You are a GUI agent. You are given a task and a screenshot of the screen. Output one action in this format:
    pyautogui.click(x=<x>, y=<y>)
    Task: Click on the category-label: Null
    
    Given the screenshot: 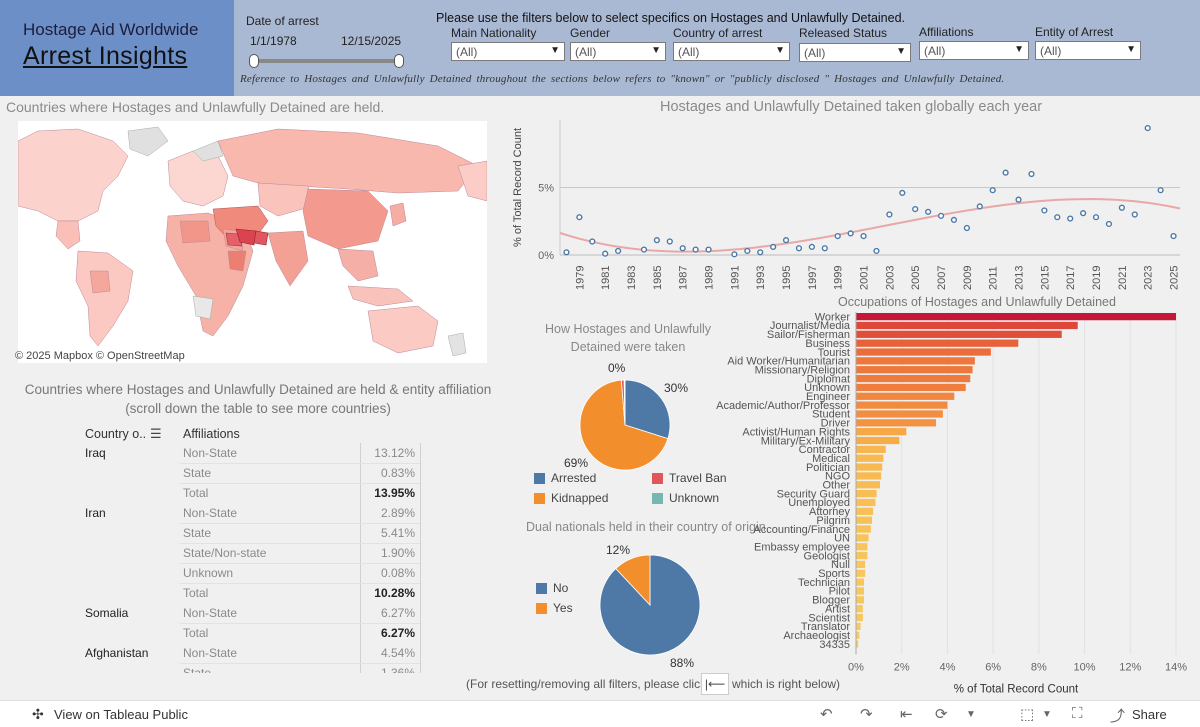 What is the action you would take?
    pyautogui.click(x=840, y=565)
    